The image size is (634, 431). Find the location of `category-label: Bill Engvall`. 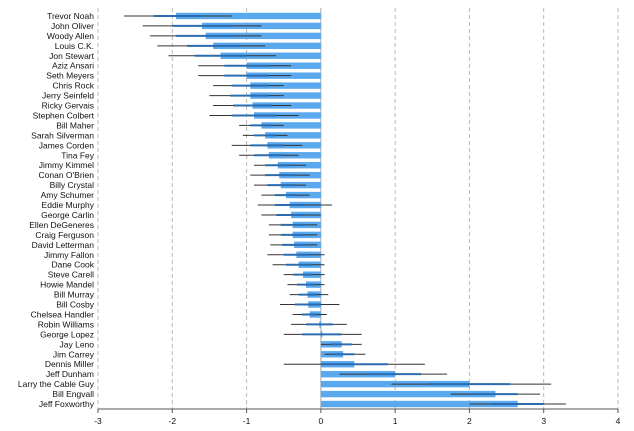

category-label: Bill Engvall is located at coordinates (73, 394).